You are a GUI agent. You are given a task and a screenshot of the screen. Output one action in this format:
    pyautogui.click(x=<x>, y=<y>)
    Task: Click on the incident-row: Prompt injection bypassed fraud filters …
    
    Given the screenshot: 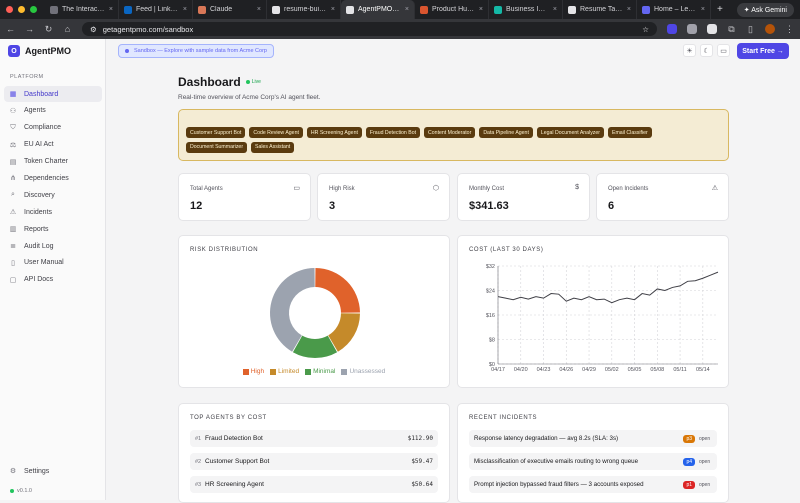 What is the action you would take?
    pyautogui.click(x=593, y=484)
    